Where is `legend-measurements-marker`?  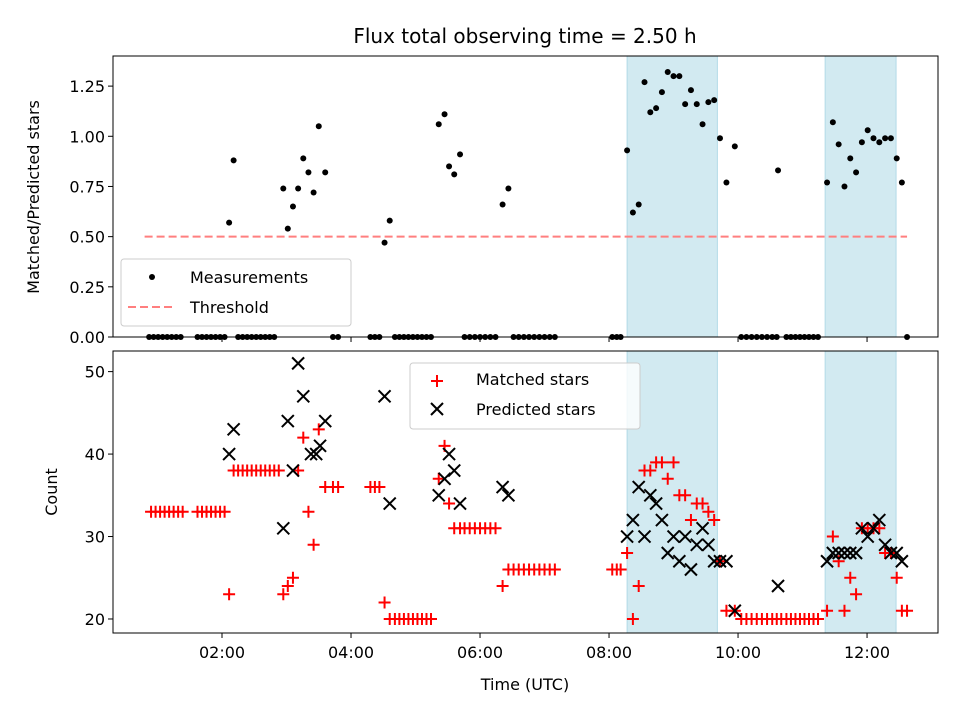
legend-measurements-marker is located at coordinates (152, 277).